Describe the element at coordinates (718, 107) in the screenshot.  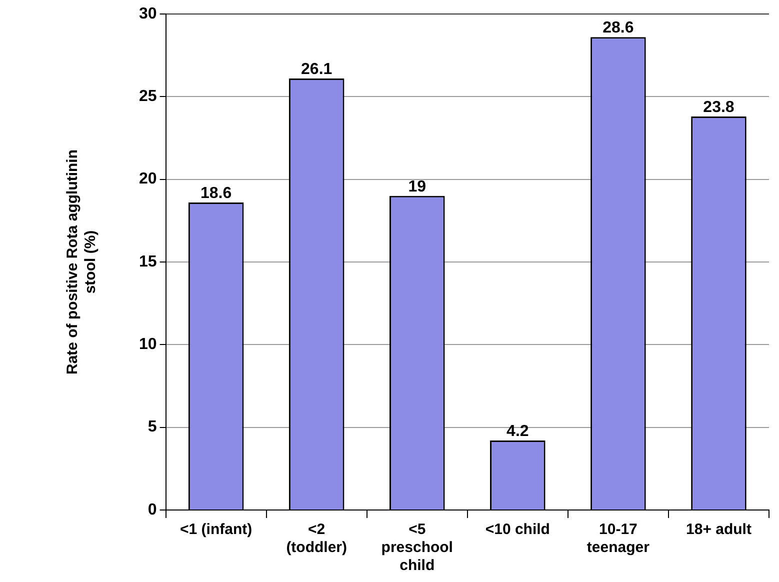
I see `data-label: 23.8` at that location.